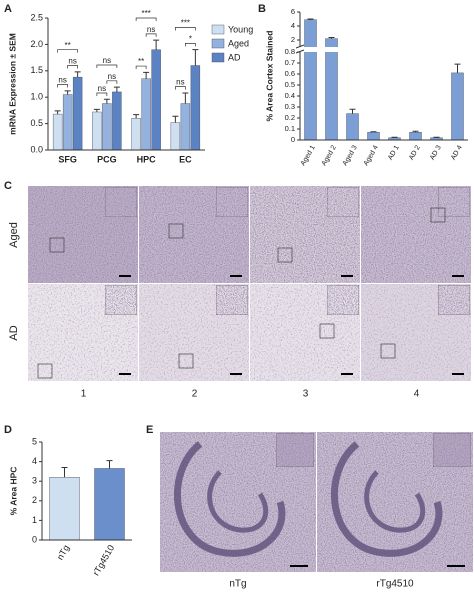  Describe the element at coordinates (195, 394) in the screenshot. I see `column-label: 2` at that location.